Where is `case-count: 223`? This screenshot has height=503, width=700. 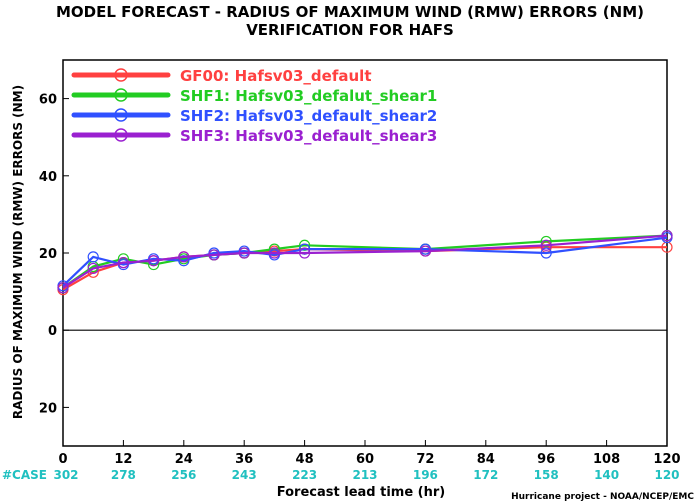
case-count: 223 is located at coordinates (304, 475).